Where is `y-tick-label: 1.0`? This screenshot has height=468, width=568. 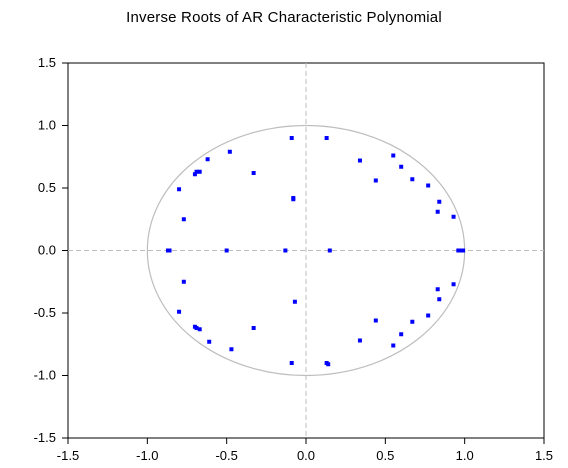 y-tick-label: 1.0 is located at coordinates (47, 125).